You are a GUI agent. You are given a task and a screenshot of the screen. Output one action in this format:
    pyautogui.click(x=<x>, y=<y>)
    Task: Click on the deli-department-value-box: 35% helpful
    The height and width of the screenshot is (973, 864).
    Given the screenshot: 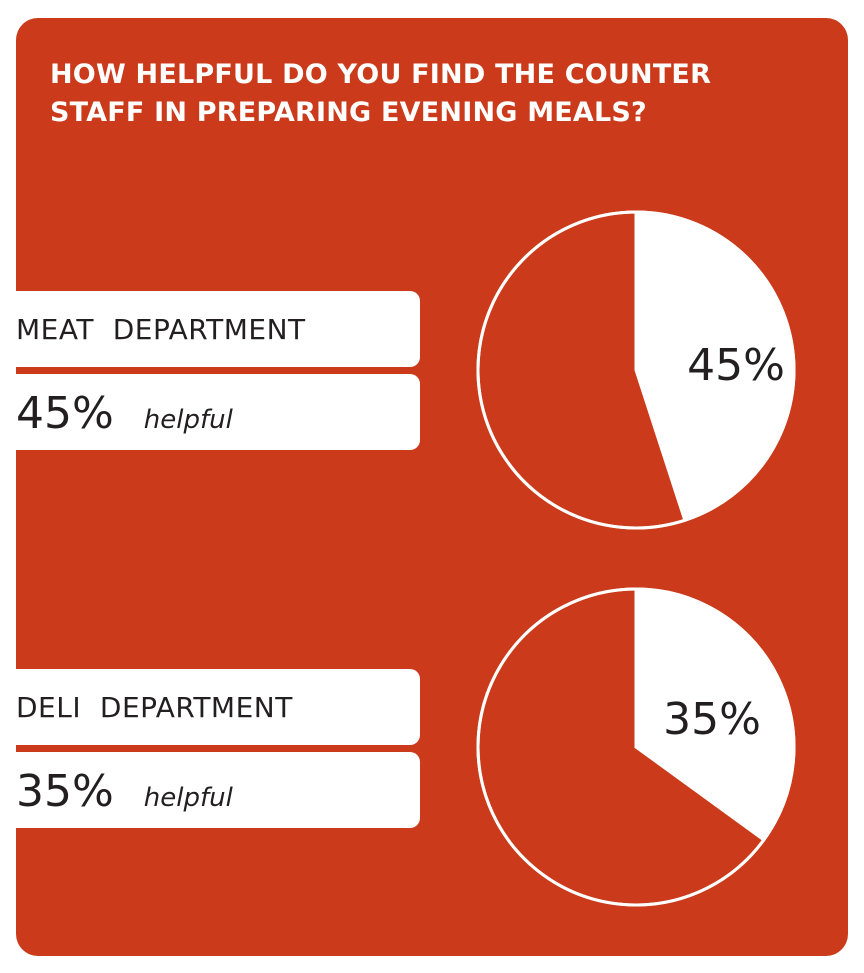 What is the action you would take?
    pyautogui.click(x=210, y=790)
    